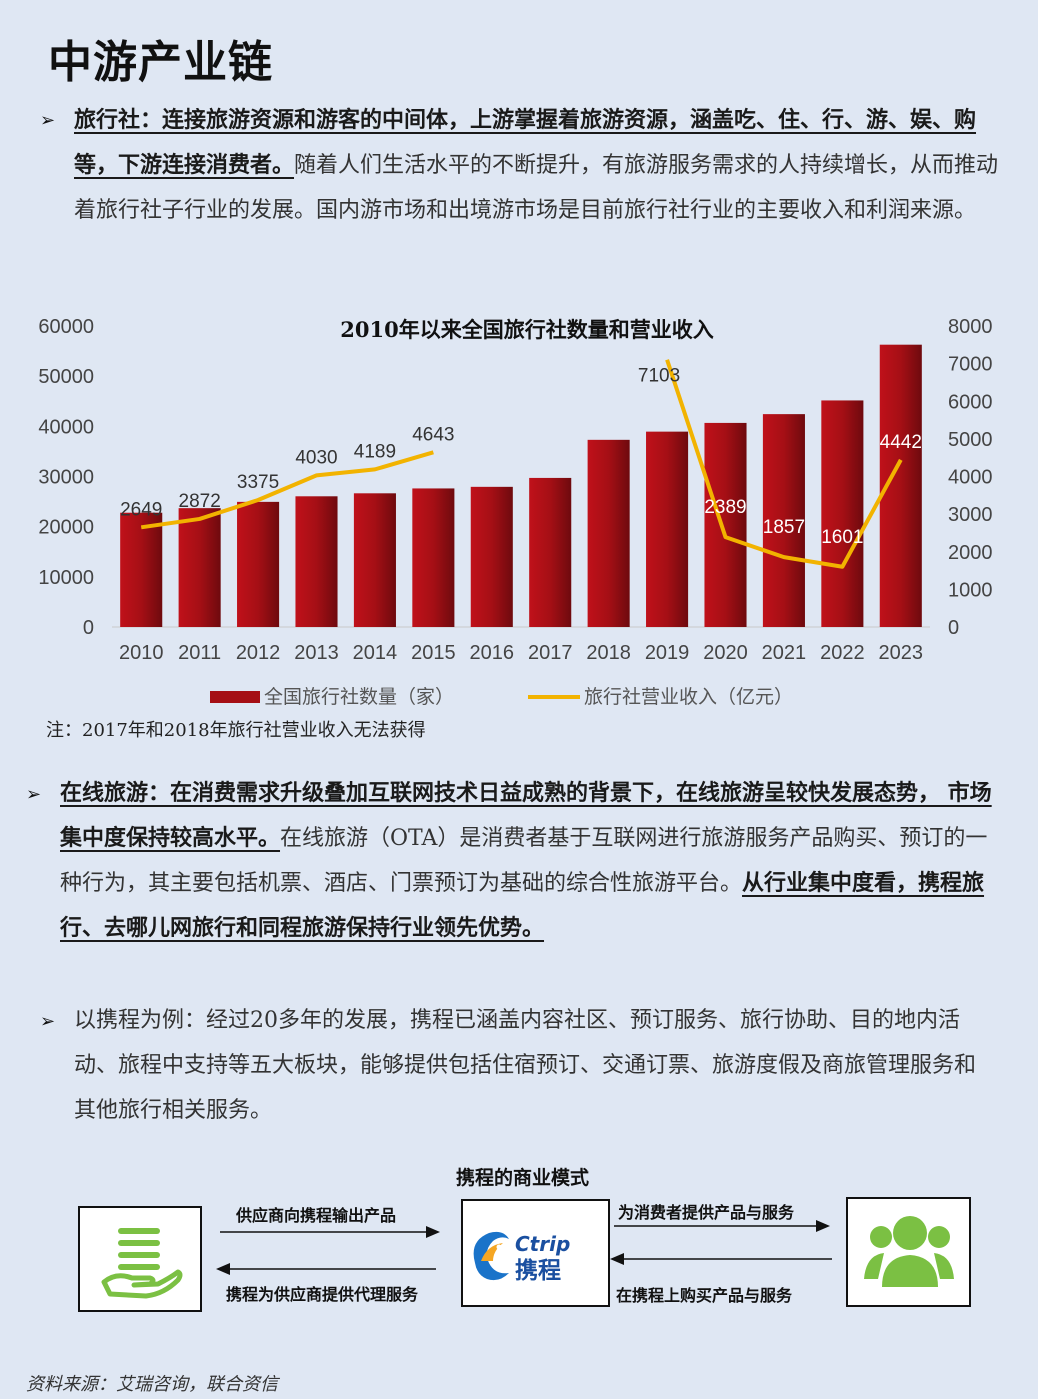 This screenshot has height=1399, width=1038. Describe the element at coordinates (523, 1178) in the screenshot. I see `diagram-title: 携程的商业模式` at that location.